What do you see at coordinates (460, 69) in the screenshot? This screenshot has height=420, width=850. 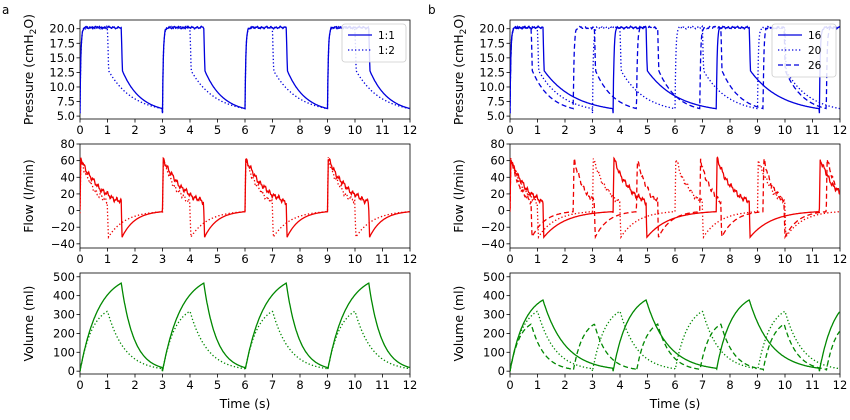 I see `y-axis-label: Pressure (cmH2O)` at bounding box center [460, 69].